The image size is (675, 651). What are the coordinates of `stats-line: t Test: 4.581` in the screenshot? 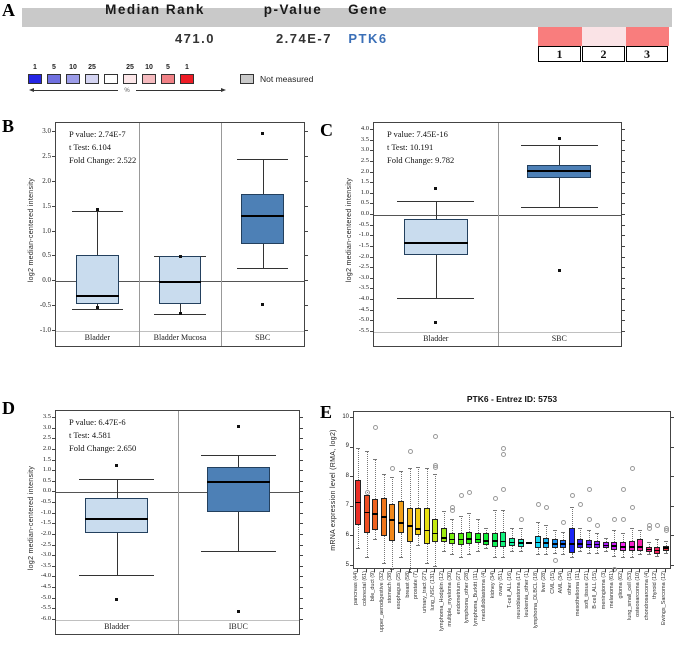 It's located at (90, 435).